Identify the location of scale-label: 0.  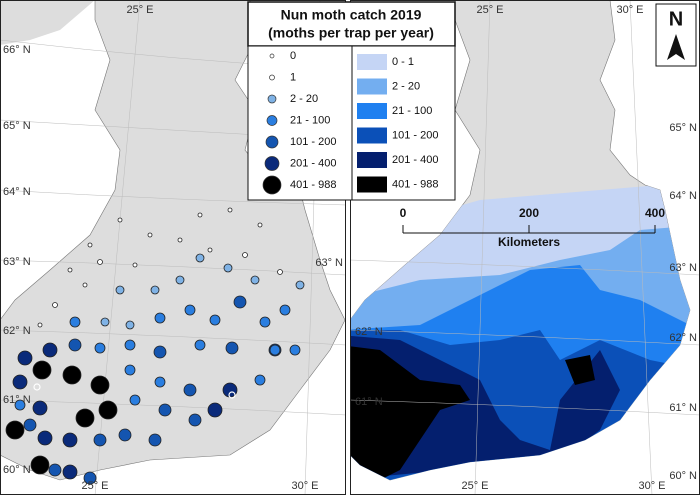
(403, 213).